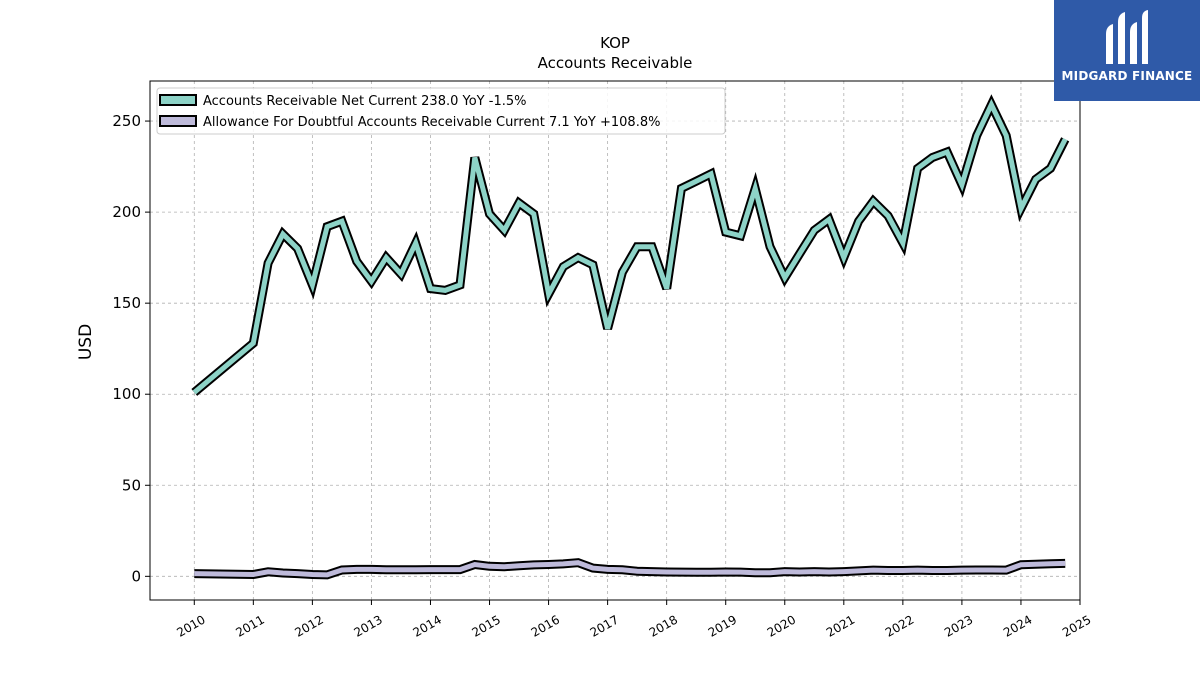  What do you see at coordinates (427, 625) in the screenshot?
I see `x-tick-label: 2014` at bounding box center [427, 625].